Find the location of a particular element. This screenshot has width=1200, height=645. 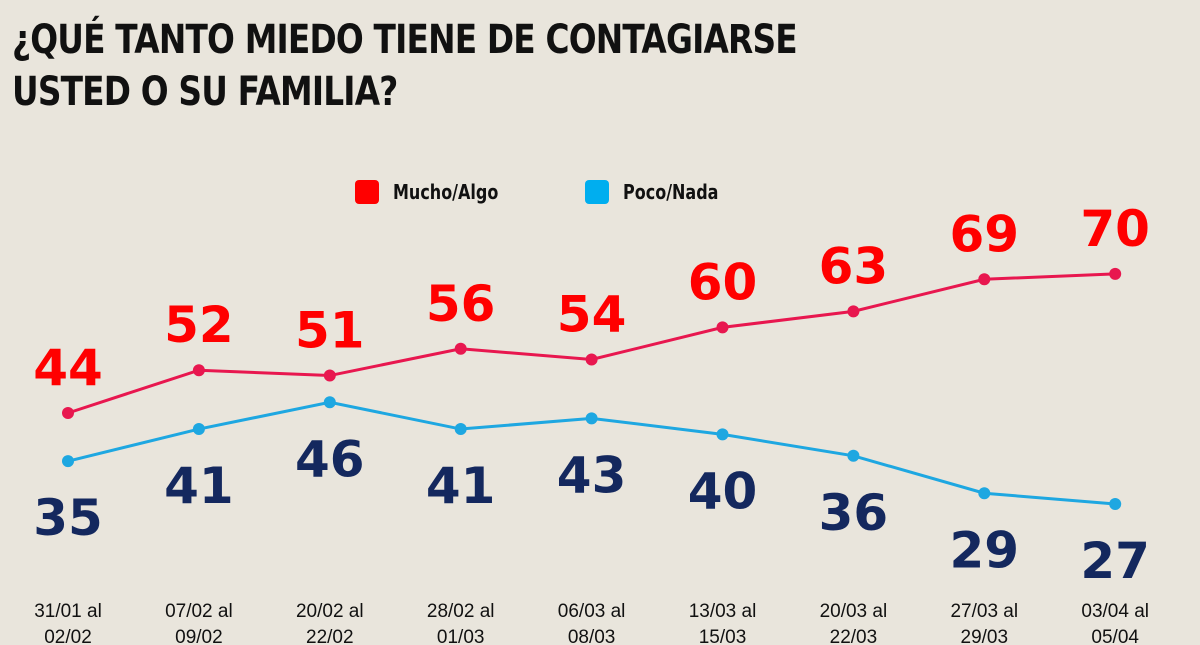

title-line-1: ¿QUÉ TANTO MIEDO TIENE DE CONTAGIARSE is located at coordinates (405, 40).